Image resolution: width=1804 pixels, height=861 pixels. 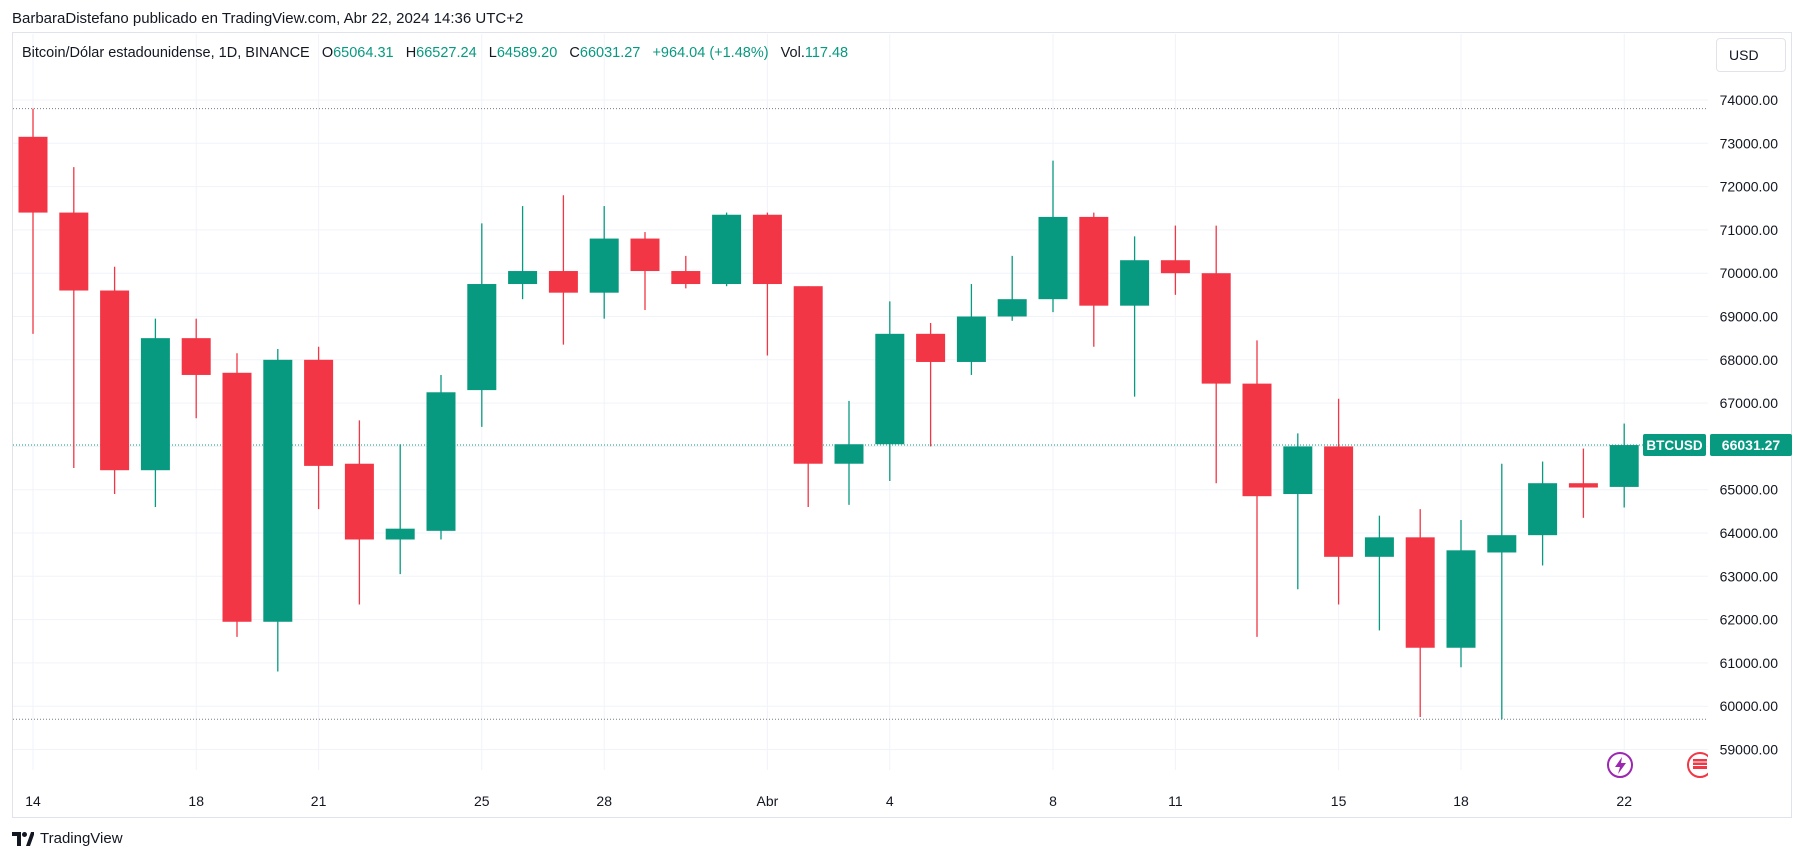 I want to click on flag-icon-field, so click(x=1700, y=764).